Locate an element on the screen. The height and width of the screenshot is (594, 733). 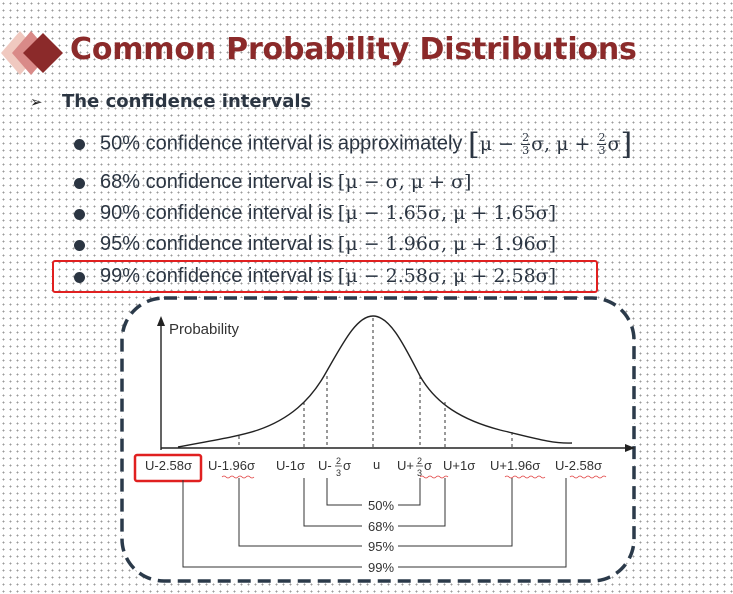
highlight-box is located at coordinates (325, 276).